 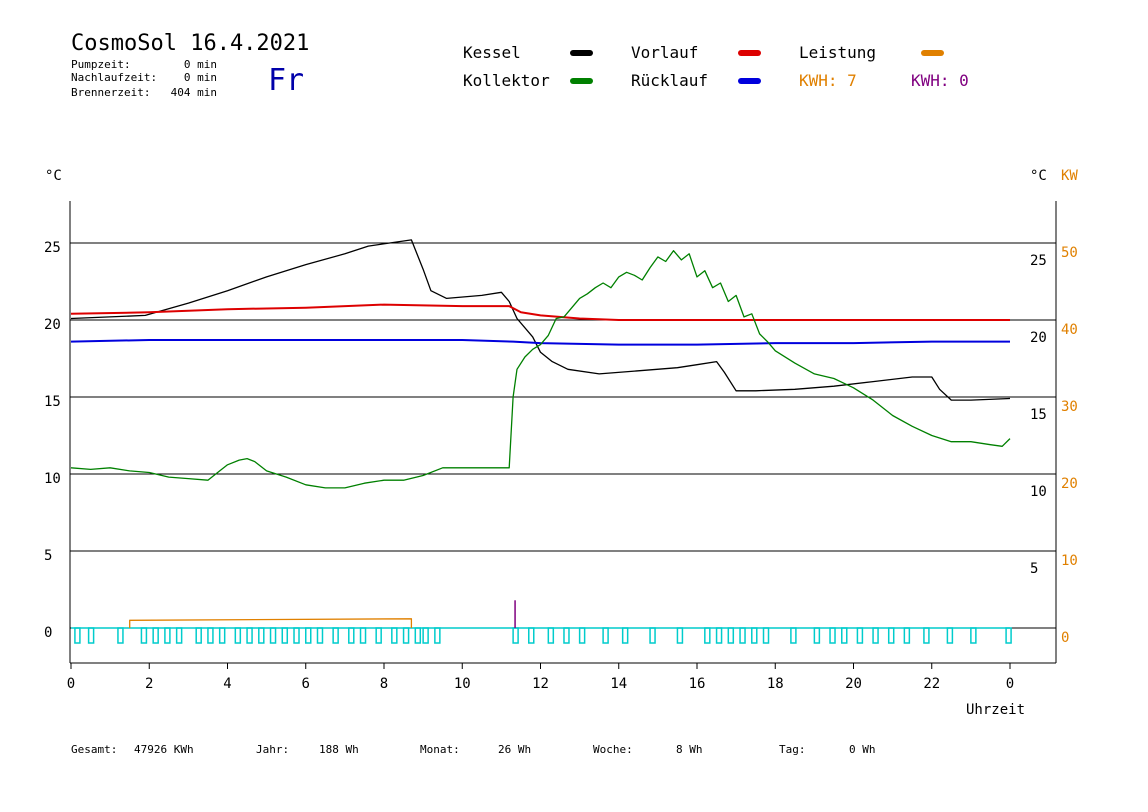 I want to click on y-tick-right-power-30: 30, so click(x=1069, y=407).